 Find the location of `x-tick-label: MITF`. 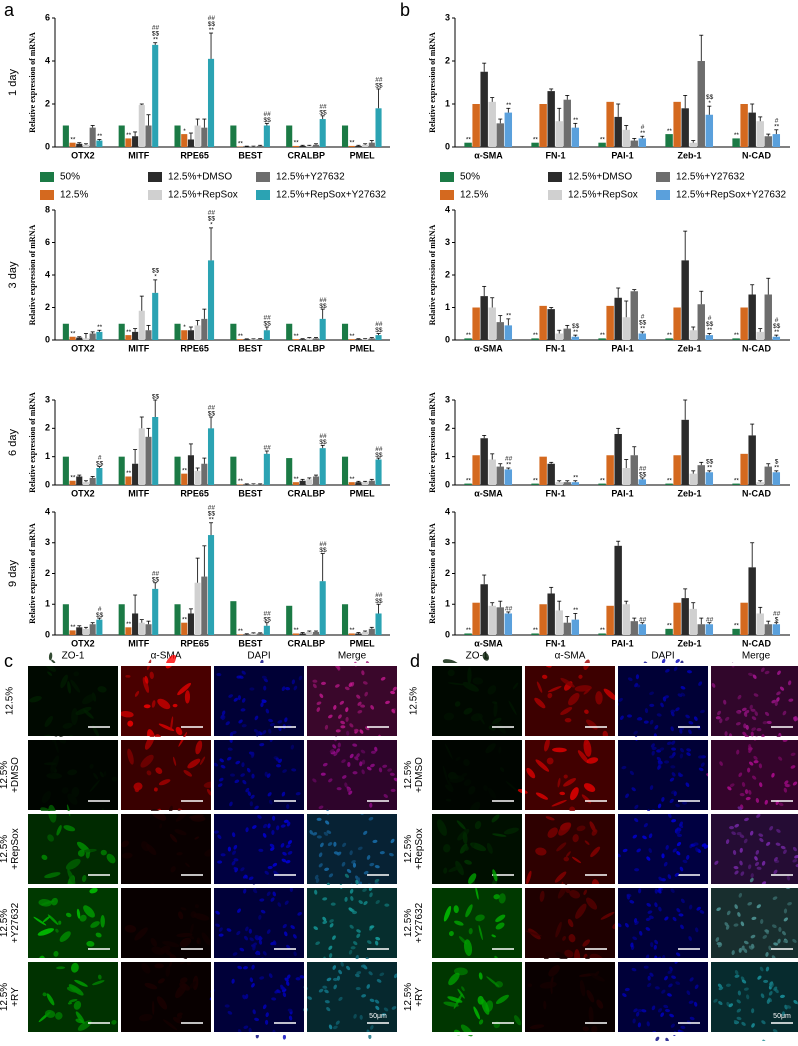

x-tick-label: MITF is located at coordinates (138, 155).